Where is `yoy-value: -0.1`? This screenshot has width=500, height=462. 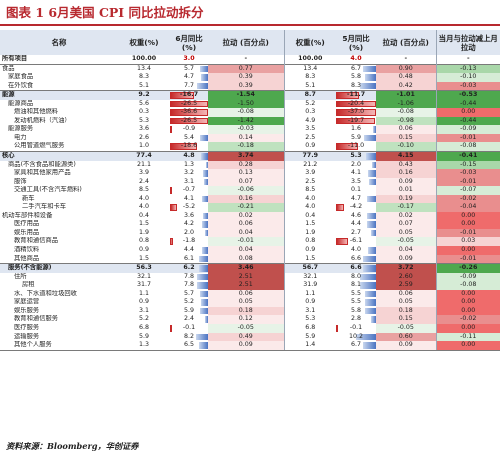 yoy-value: -0.1 is located at coordinates (356, 327).